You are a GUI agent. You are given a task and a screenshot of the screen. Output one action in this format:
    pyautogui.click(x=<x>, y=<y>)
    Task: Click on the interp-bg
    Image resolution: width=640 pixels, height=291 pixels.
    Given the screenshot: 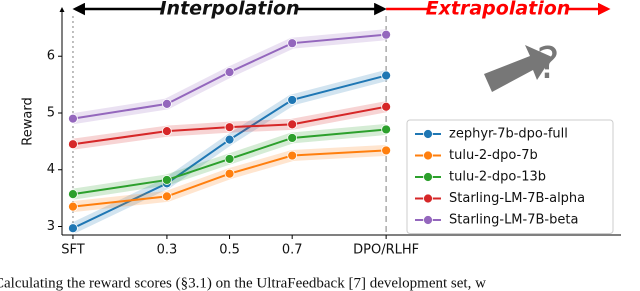 What is the action you would take?
    pyautogui.click(x=229, y=9)
    